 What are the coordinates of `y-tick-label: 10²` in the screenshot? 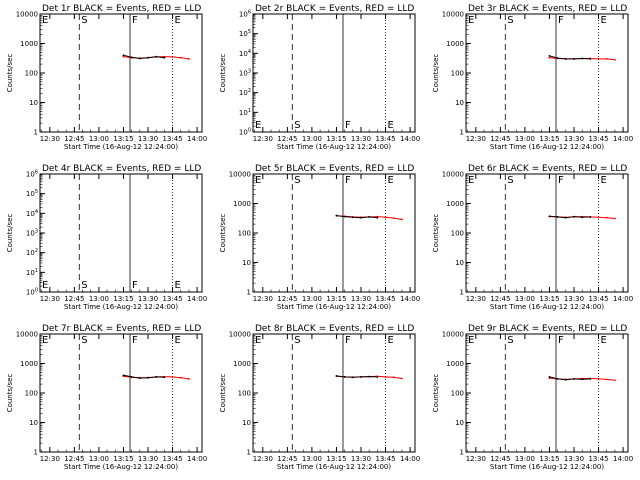 It's located at (32, 252).